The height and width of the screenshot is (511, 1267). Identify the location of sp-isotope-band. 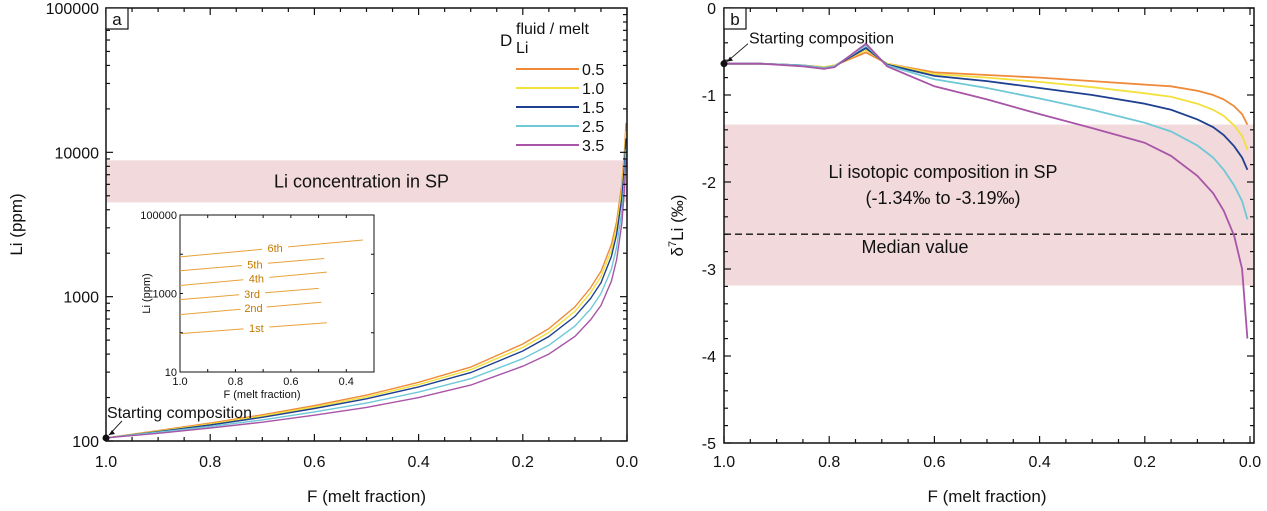
(989, 205).